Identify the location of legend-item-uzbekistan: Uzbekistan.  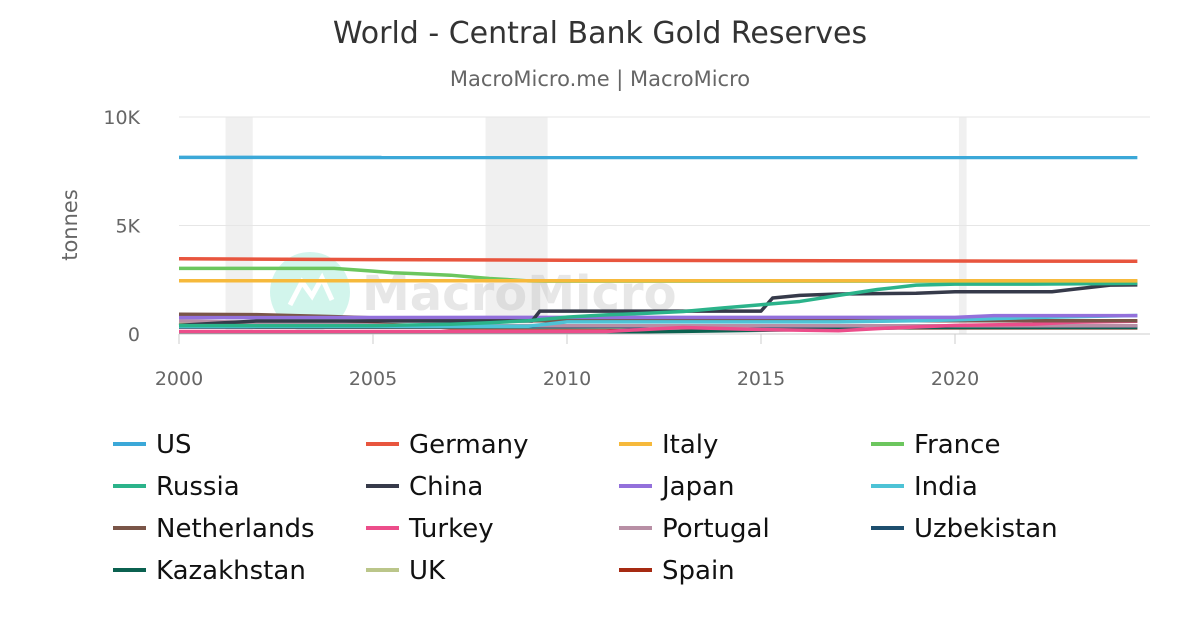
(986, 529).